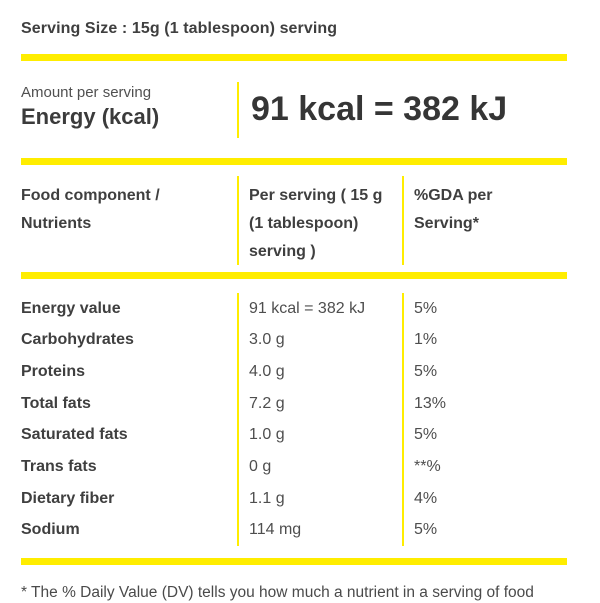 The image size is (600, 603). I want to click on table-row: Total fats 7.2 g 13%, so click(294, 403).